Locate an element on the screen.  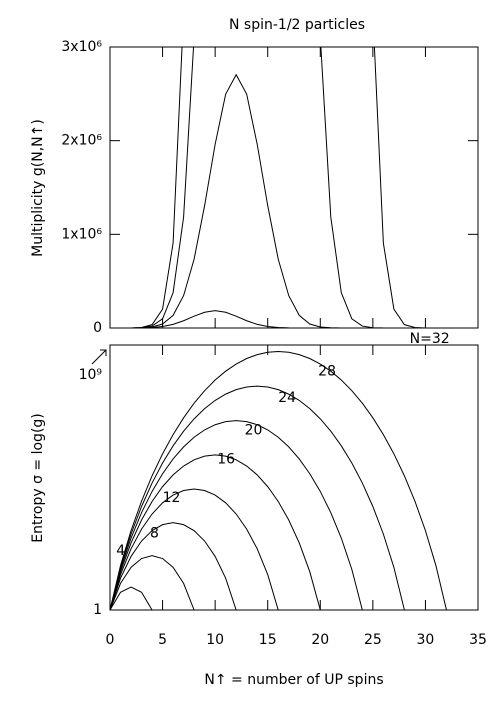
y-tick-label: 10⁹ is located at coordinates (91, 375).